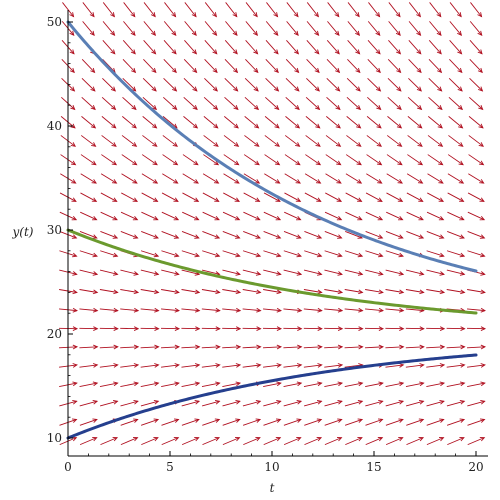 The image size is (500, 500). I want to click on x-tick-label: 15, so click(373, 467).